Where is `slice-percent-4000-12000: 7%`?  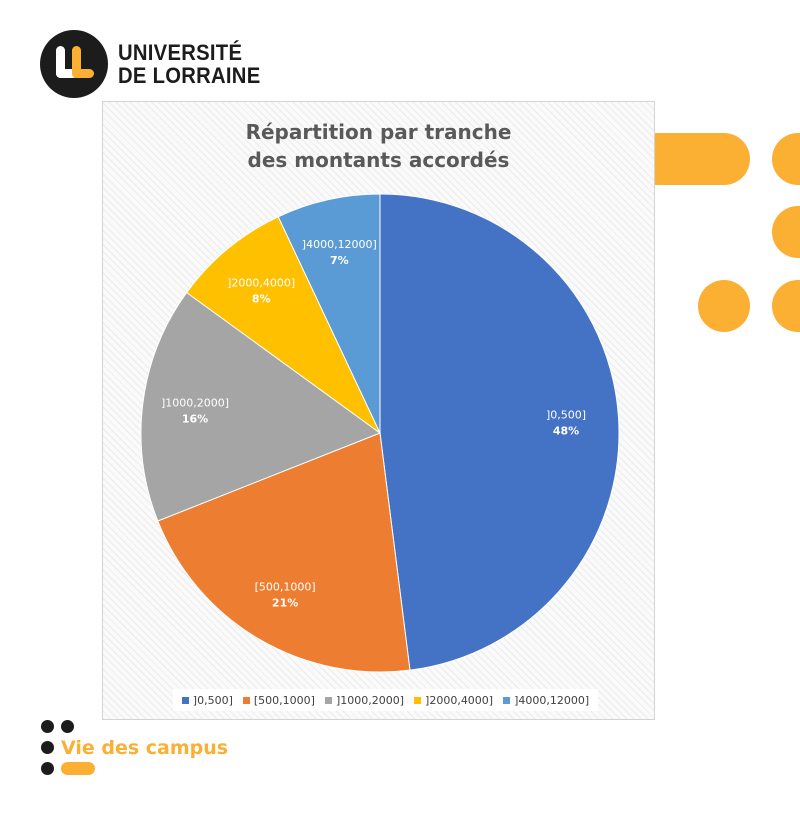 slice-percent-4000-12000: 7% is located at coordinates (339, 260).